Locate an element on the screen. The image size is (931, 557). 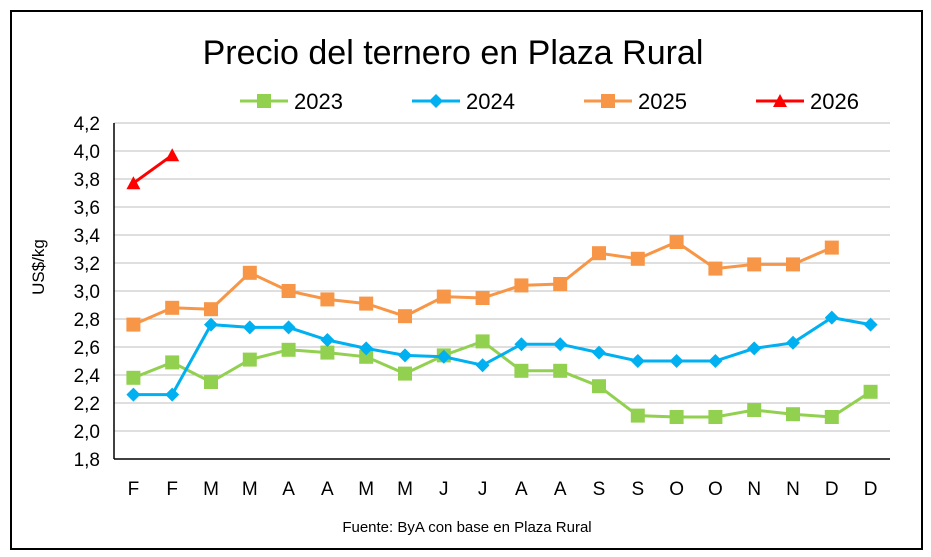
legend-item-2023: 2023 is located at coordinates (291, 101).